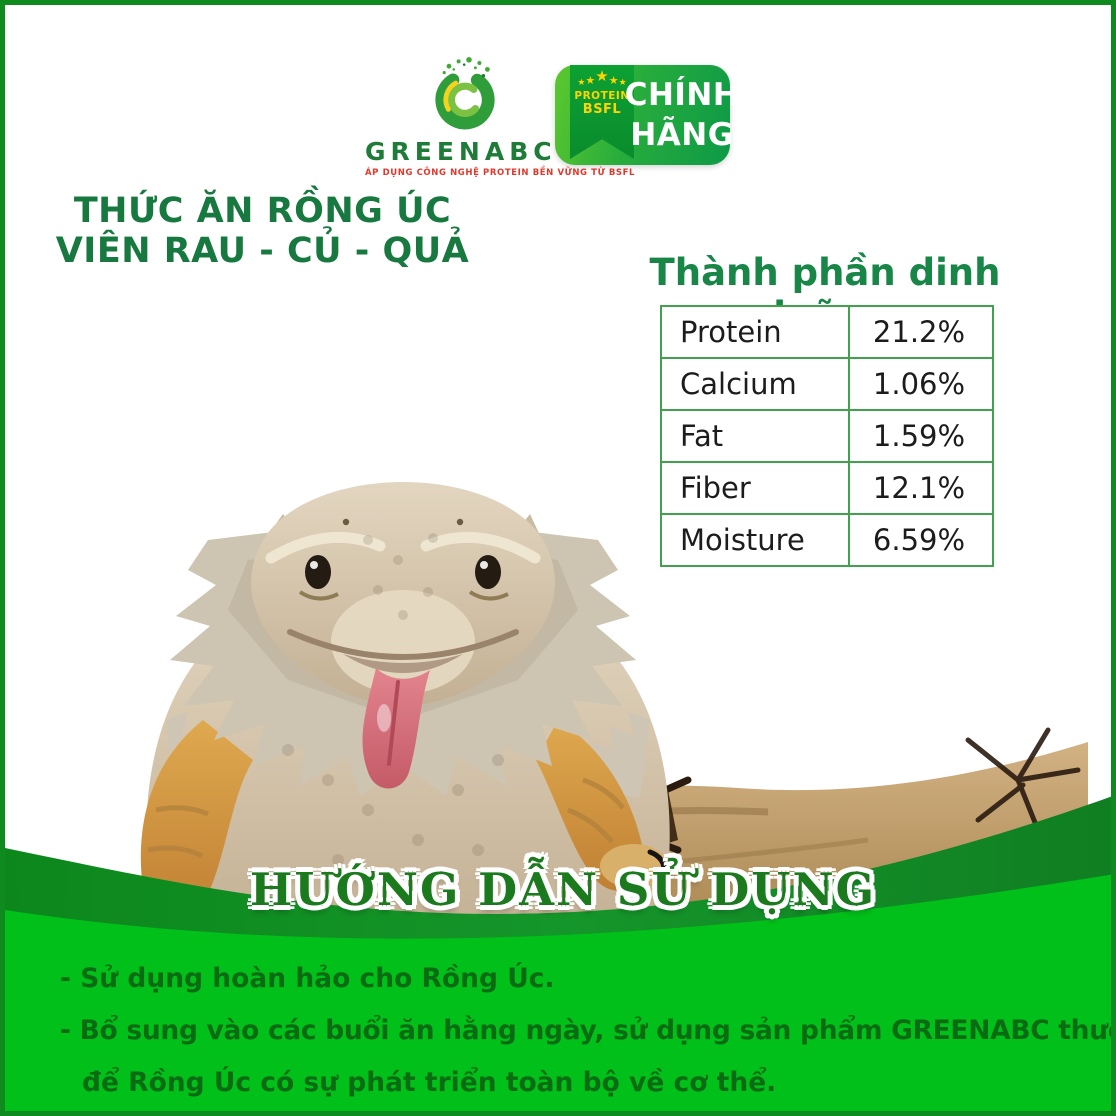 The width and height of the screenshot is (1116, 1116). Describe the element at coordinates (682, 135) in the screenshot. I see `badge-label-line2: HÃNG` at that location.